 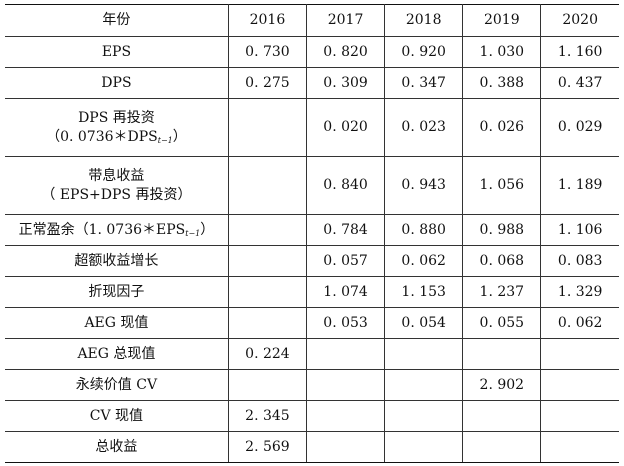 I want to click on row-label-line1: CV 现值, so click(x=116, y=415).